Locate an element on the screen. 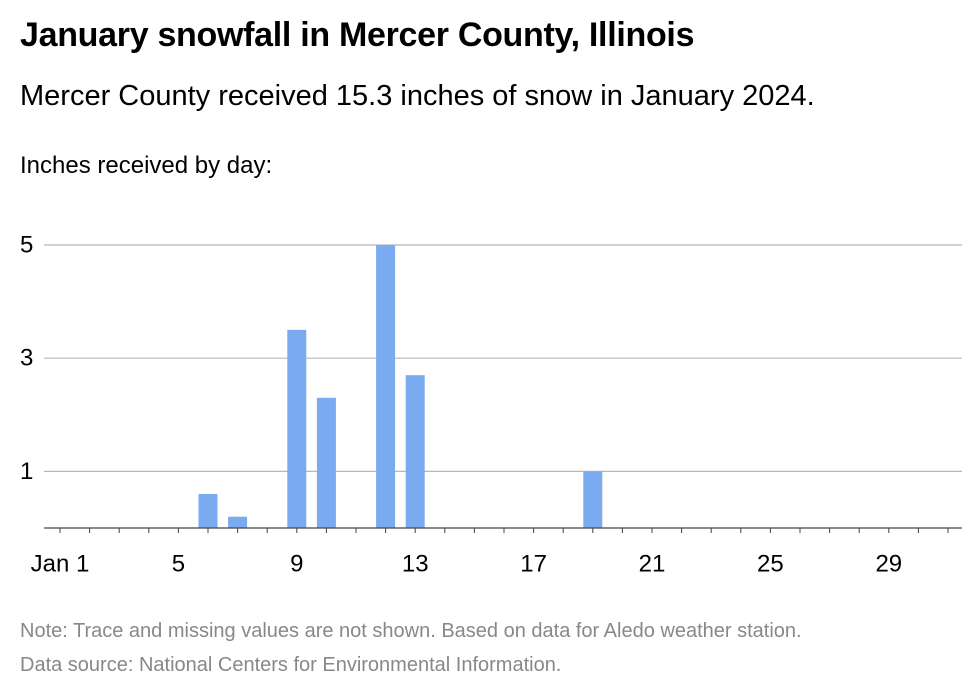  y-axis-label: Inches received by day: is located at coordinates (146, 165).